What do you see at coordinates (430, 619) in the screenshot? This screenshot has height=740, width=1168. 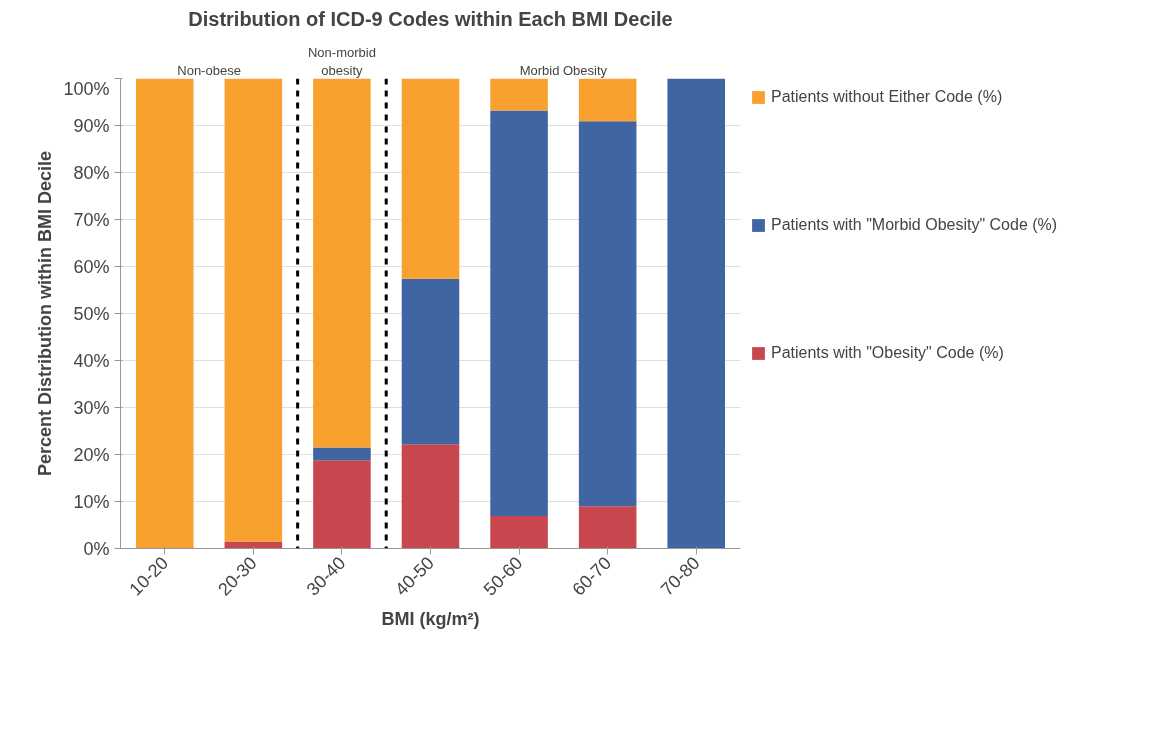 I see `x-axis-title: BMI (kg/m²)` at bounding box center [430, 619].